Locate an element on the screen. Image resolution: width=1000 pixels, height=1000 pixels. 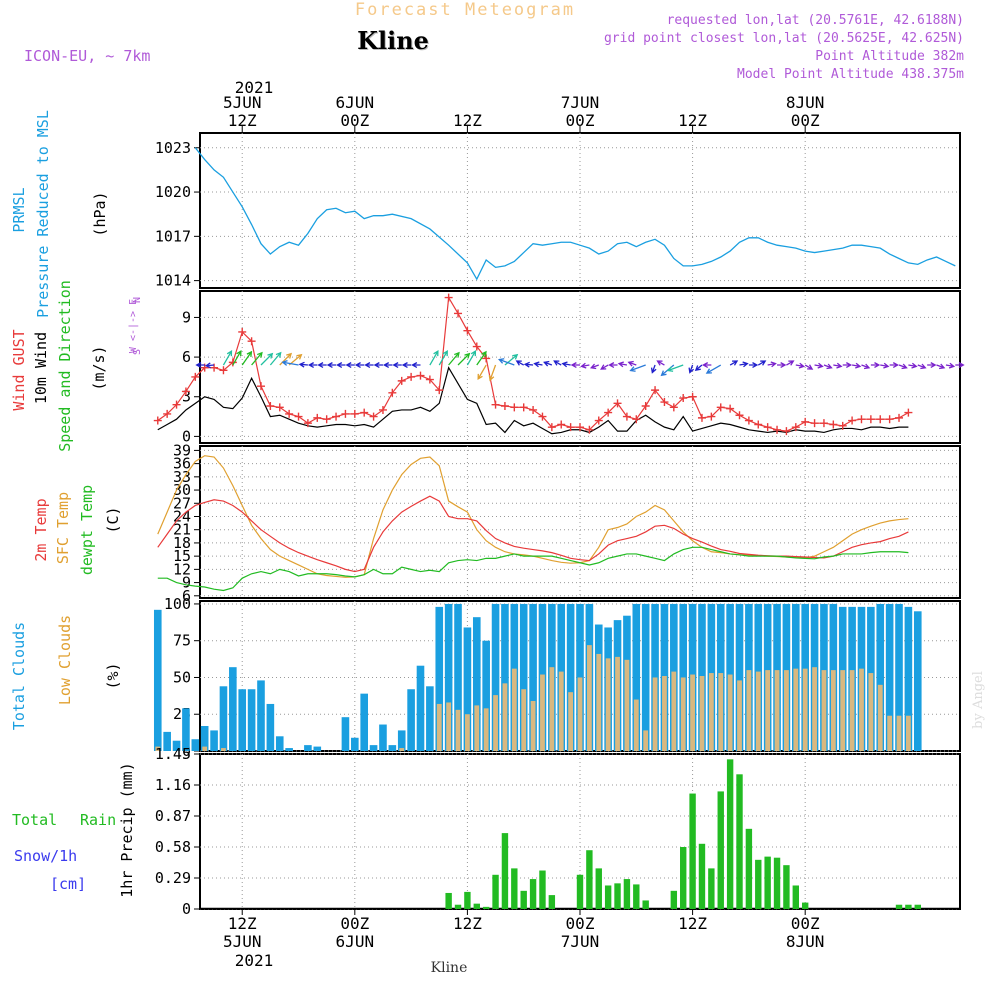
precip-tick-label: 0.29 is located at coordinates (173, 878).